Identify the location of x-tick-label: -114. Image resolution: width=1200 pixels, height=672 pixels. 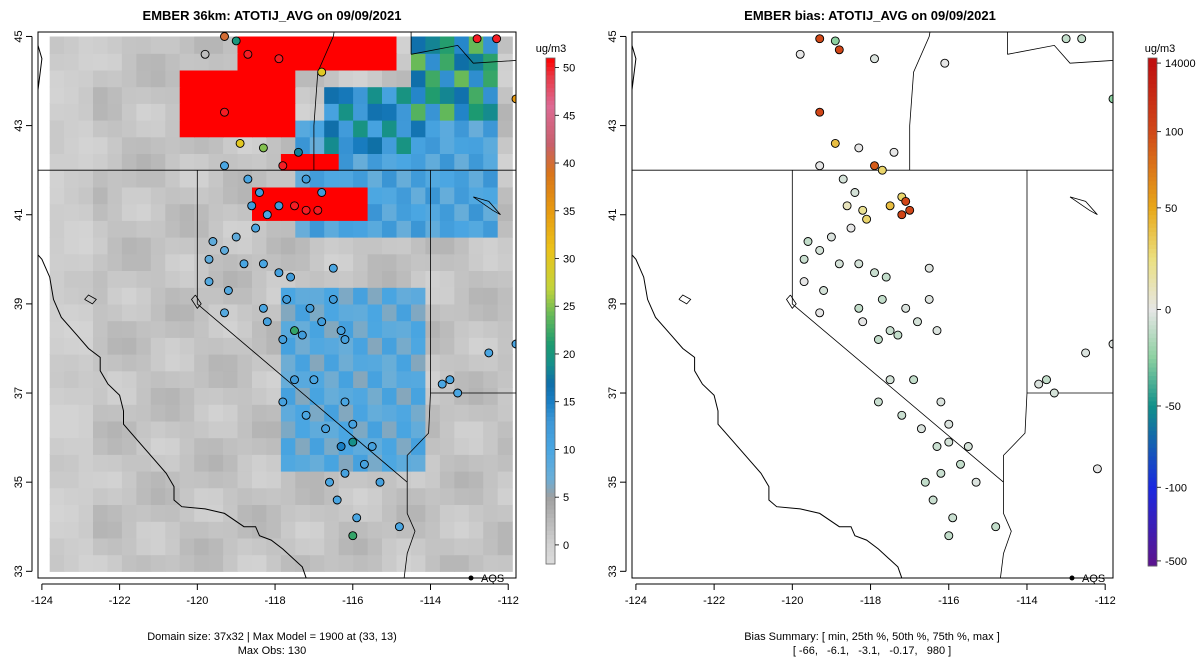
(430, 601).